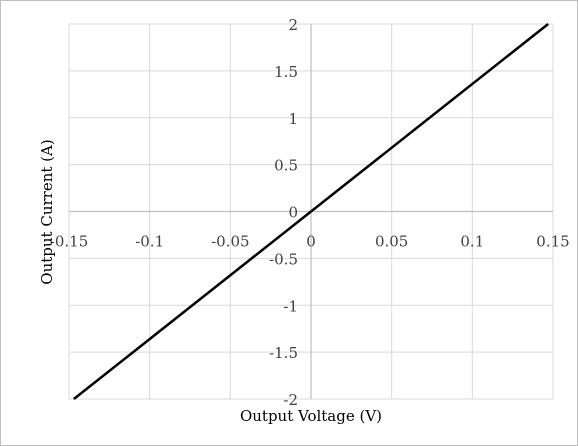 The image size is (578, 446). I want to click on y-tick-label: 0, so click(293, 213).